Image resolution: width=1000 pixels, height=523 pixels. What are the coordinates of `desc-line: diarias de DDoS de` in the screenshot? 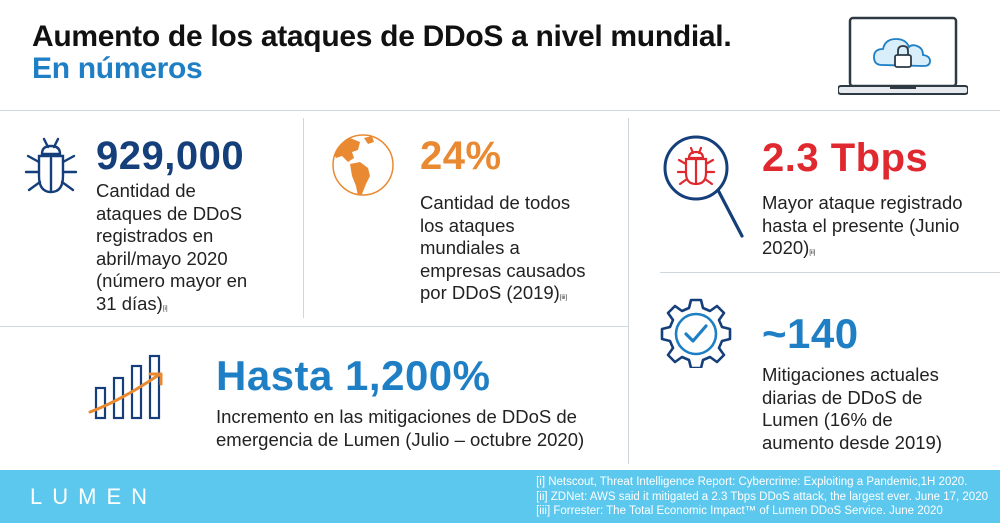 It's located at (842, 397).